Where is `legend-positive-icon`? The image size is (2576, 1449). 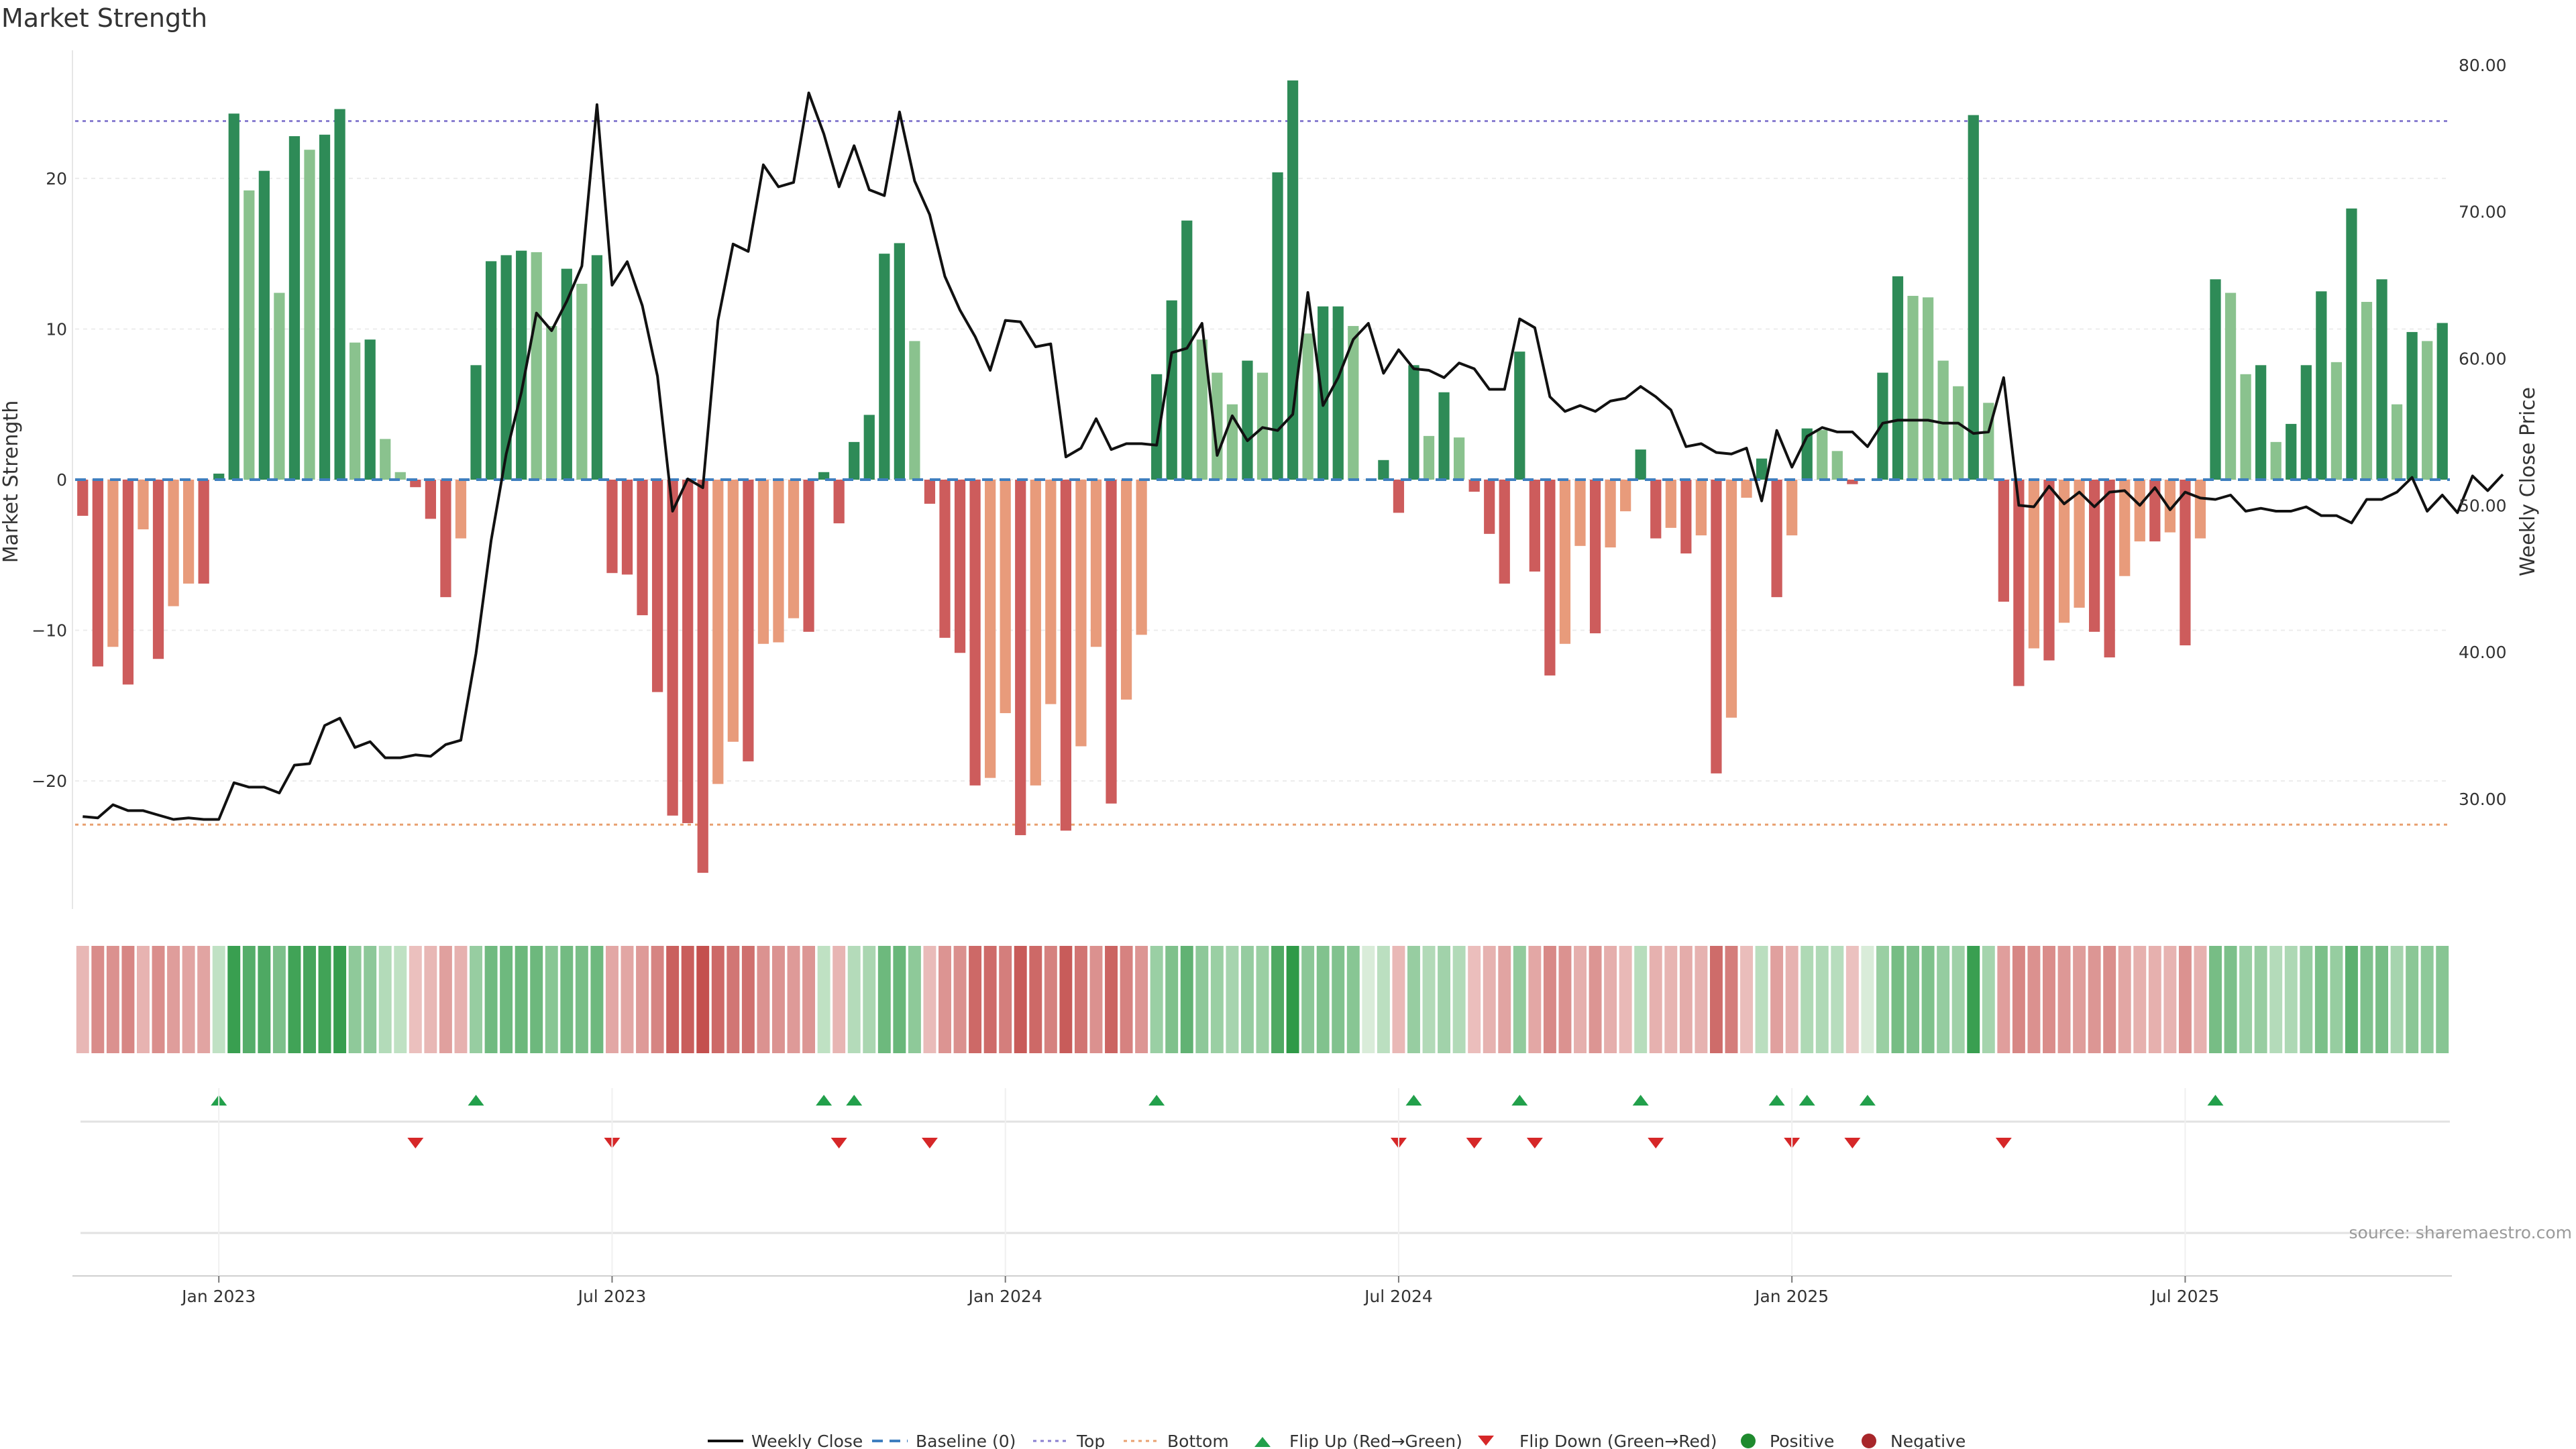
legend-positive-icon is located at coordinates (1748, 1441).